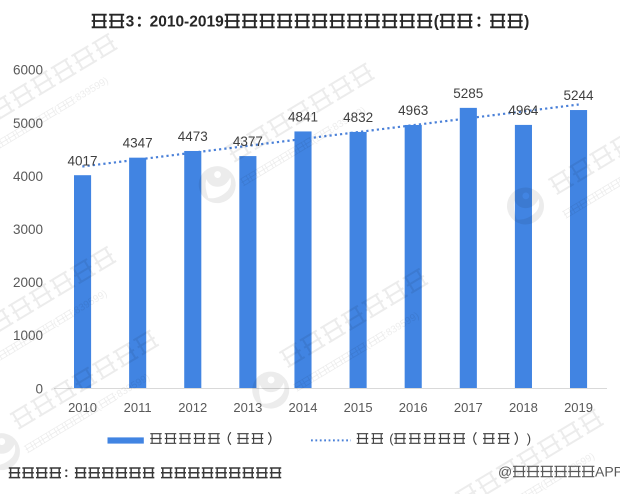  I want to click on svg-text: 4964, so click(523, 110).